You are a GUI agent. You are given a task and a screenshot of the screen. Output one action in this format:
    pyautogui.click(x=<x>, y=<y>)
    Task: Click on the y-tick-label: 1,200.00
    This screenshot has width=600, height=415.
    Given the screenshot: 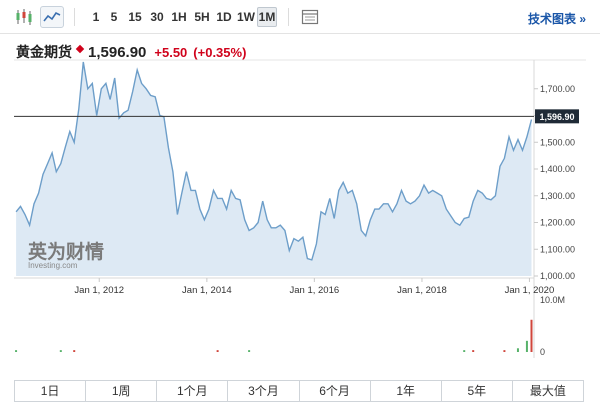 What is the action you would take?
    pyautogui.click(x=557, y=223)
    